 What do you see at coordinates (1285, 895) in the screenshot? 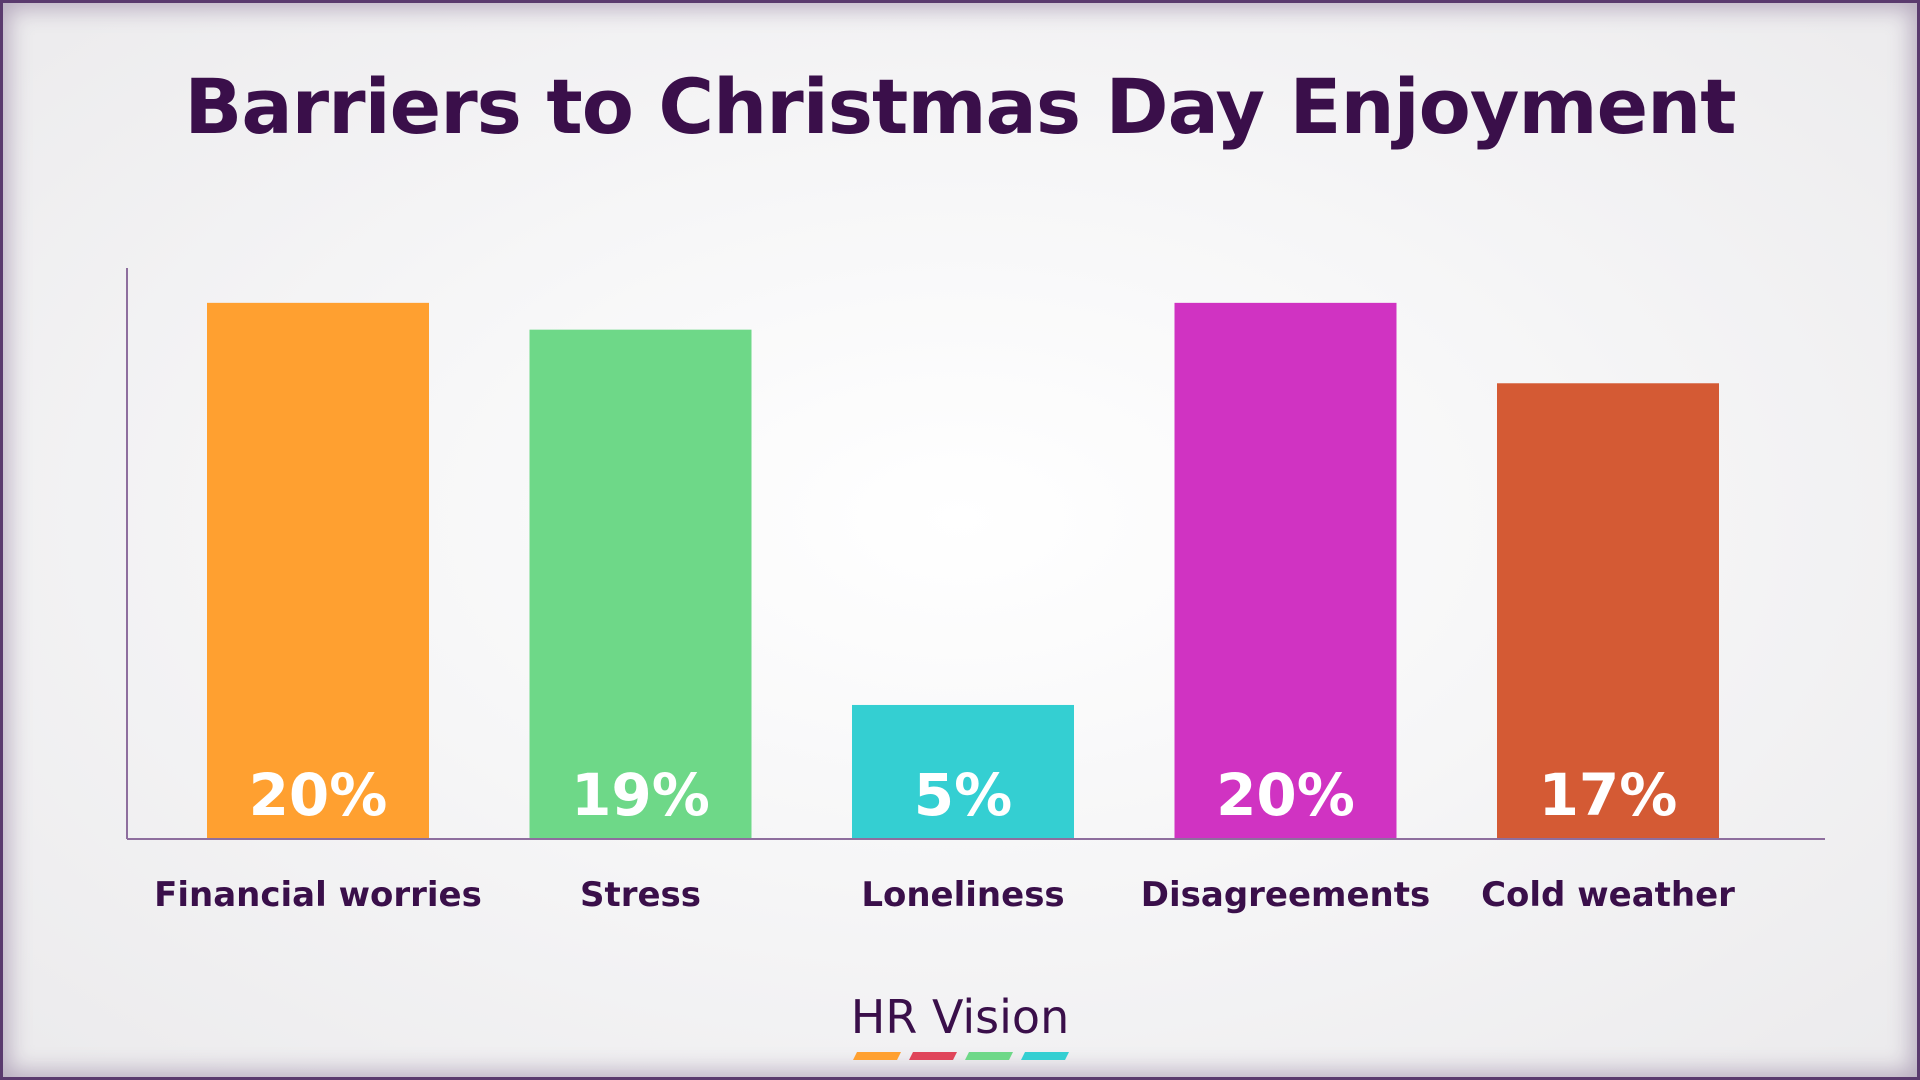
I see `category-label: Disagreements` at bounding box center [1285, 895].